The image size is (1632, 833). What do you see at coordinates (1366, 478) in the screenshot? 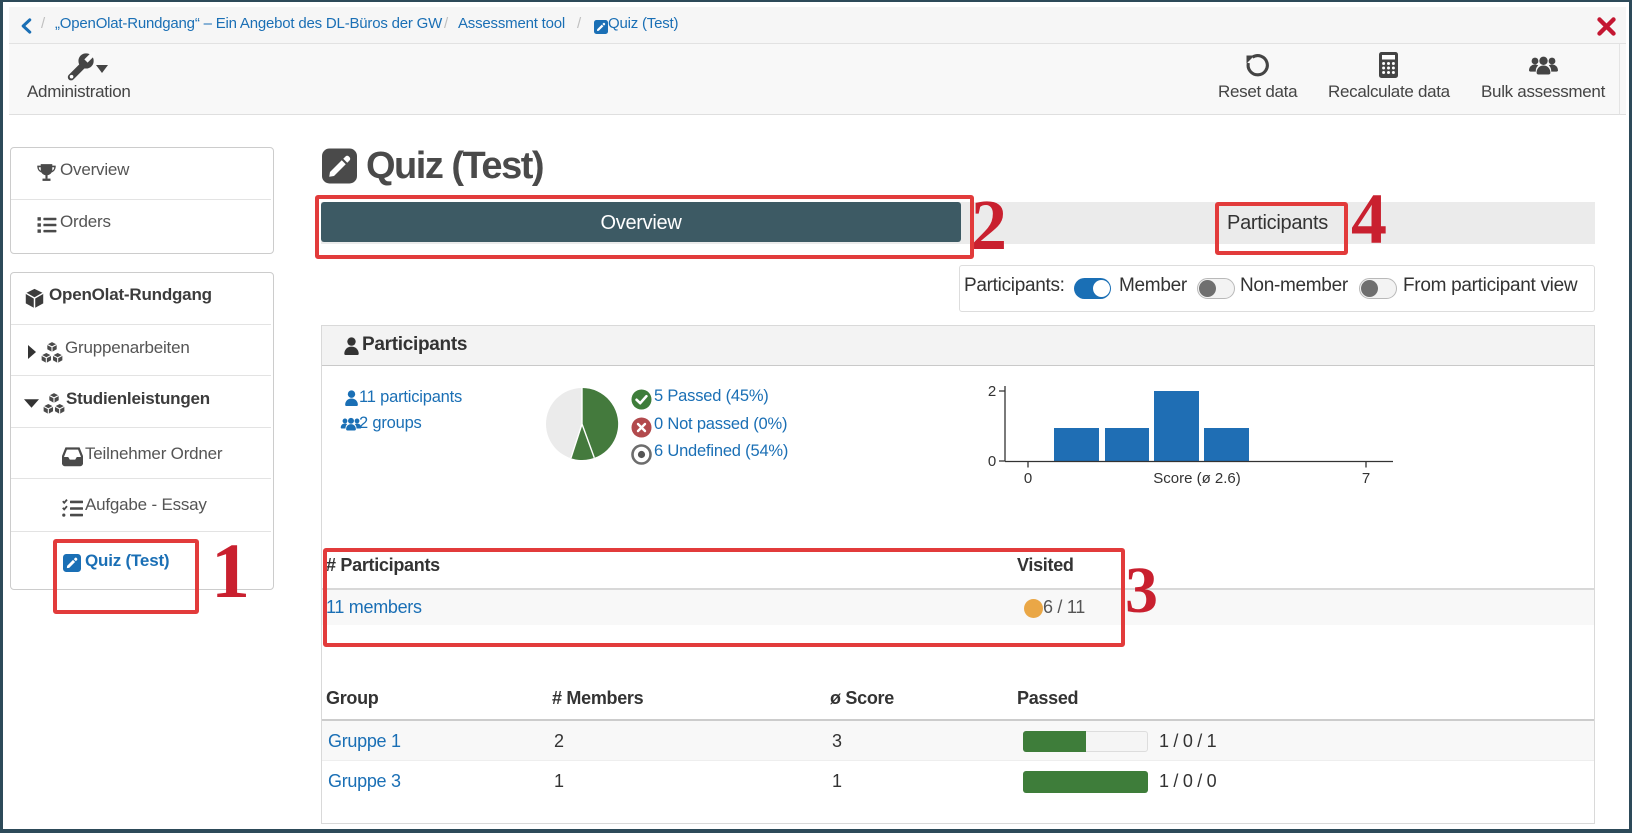
I see `svg-text: 7` at bounding box center [1366, 478].